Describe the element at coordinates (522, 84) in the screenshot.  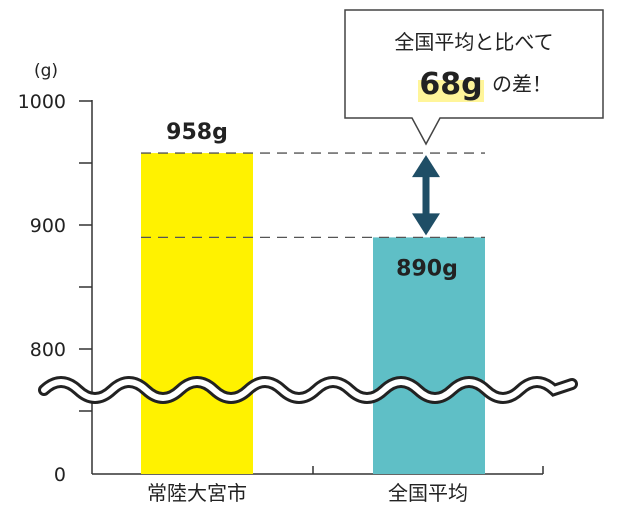
I see `callout-suffix: の差！` at that location.